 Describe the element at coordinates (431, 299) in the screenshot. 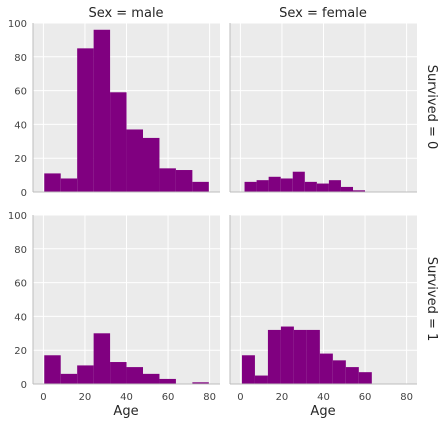

I see `row-title-survived-1: Survived = 1` at that location.